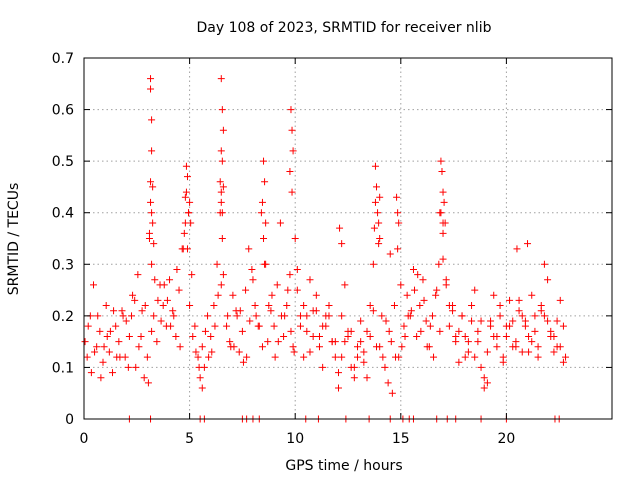  What do you see at coordinates (63, 162) in the screenshot?
I see `y-tick-label: 0.5` at bounding box center [63, 162].